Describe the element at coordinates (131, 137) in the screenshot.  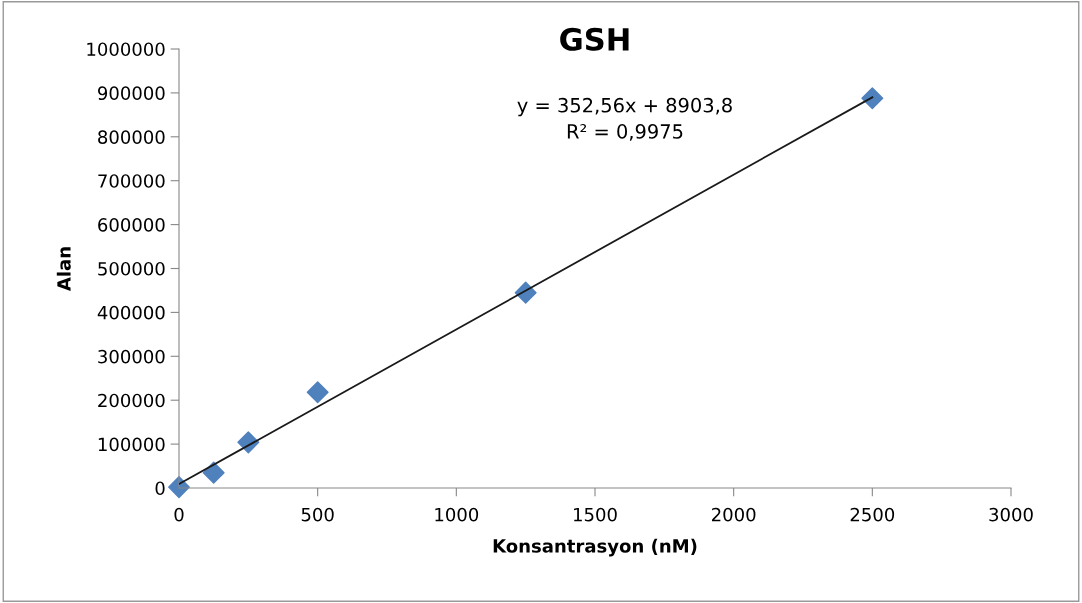
I see `y-tick-label: 800000` at that location.